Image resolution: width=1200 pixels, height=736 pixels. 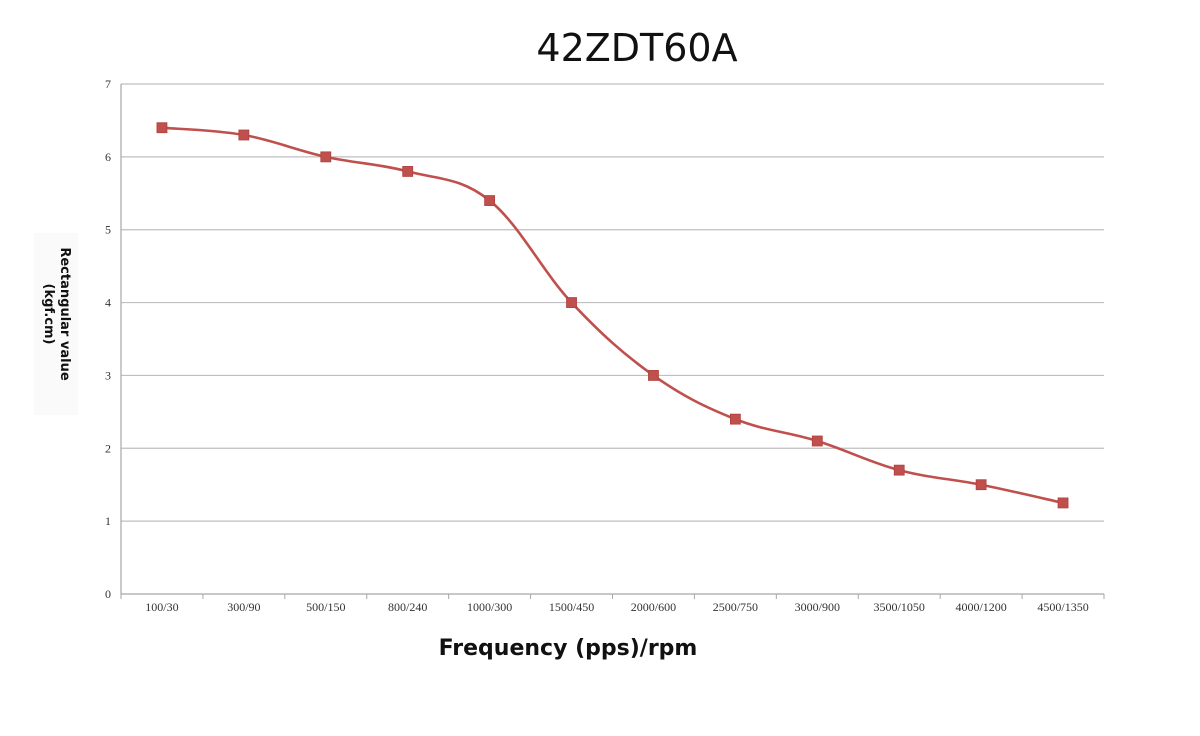 I want to click on x-tick-label: 1000/300, so click(x=489, y=607).